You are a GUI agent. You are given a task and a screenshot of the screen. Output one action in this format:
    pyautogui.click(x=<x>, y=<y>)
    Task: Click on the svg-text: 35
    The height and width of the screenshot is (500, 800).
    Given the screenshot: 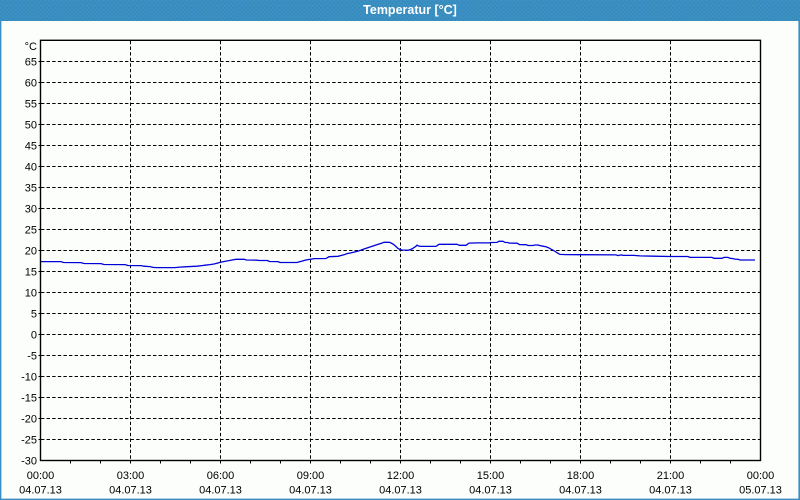 What is the action you would take?
    pyautogui.click(x=31, y=189)
    